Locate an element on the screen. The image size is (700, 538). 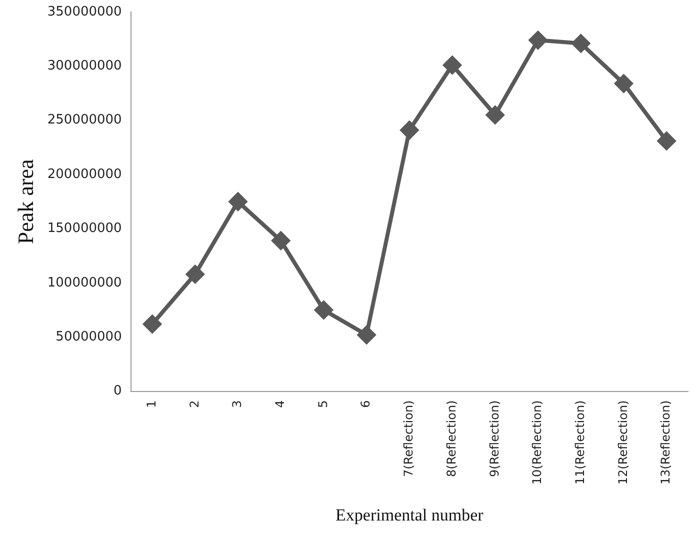
x-tick-label: 12(Reflection) is located at coordinates (623, 442).